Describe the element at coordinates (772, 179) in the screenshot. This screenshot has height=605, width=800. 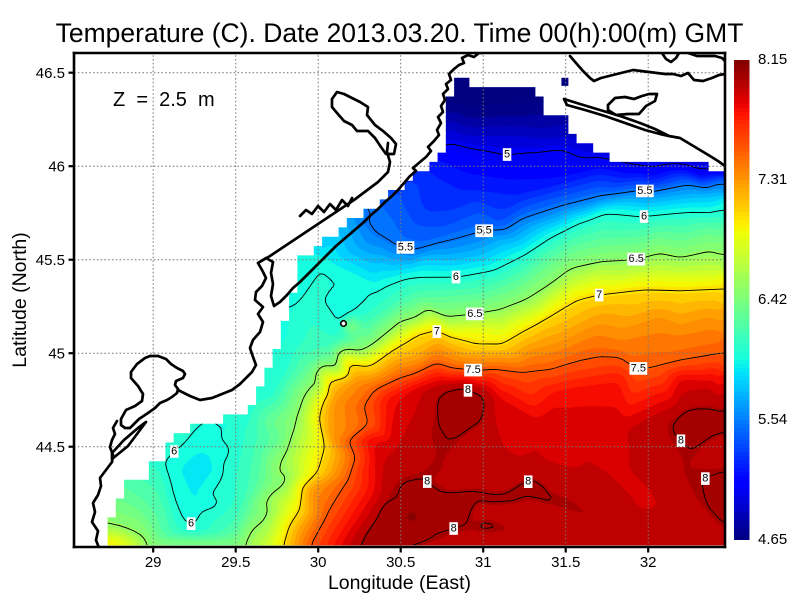
I see `svg-text: 7.31` at that location.